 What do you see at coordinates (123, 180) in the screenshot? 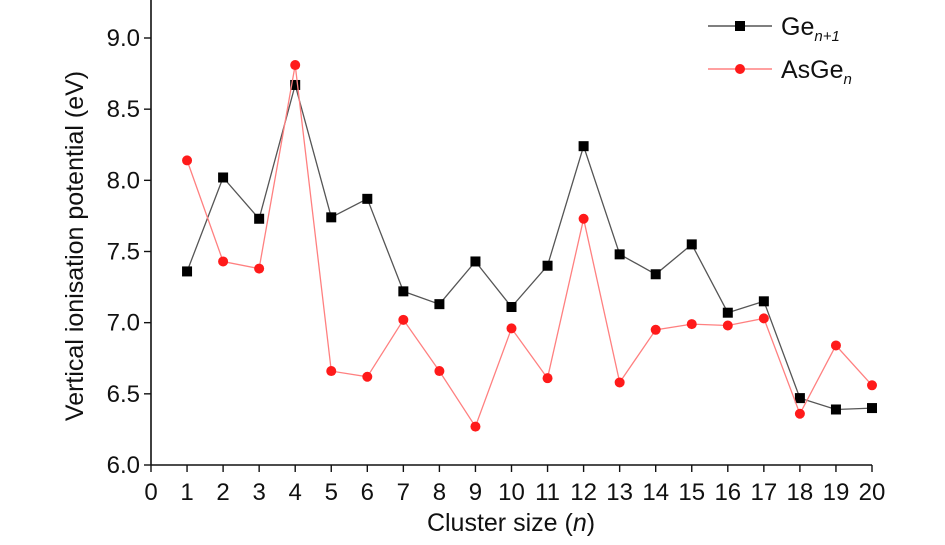
I see `y-tick-label: 8.0` at bounding box center [123, 180].